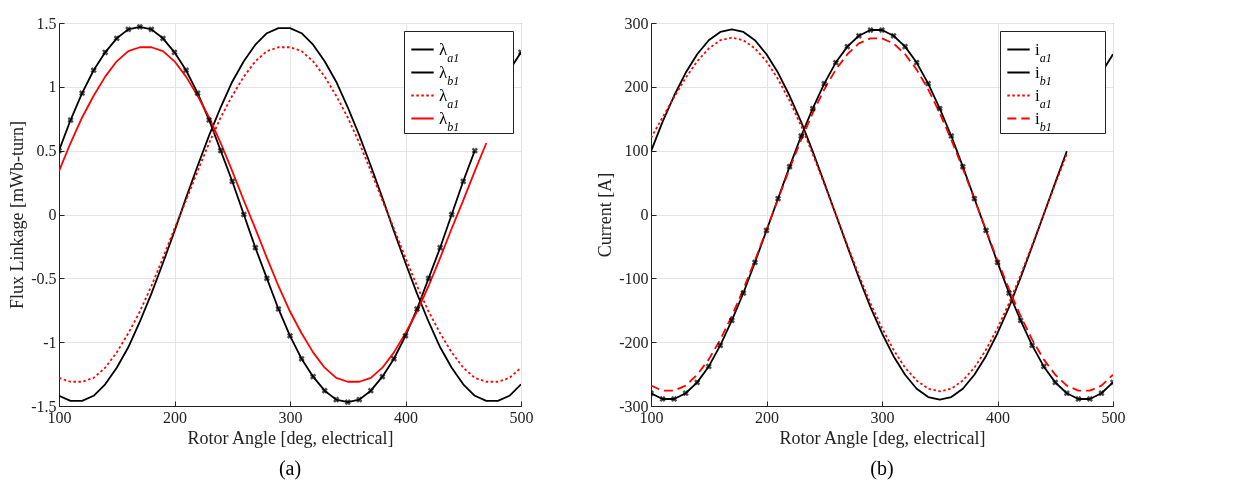 The image size is (1237, 498). What do you see at coordinates (449, 52) in the screenshot?
I see `legend-label: λ$_{a1}$` at bounding box center [449, 52].